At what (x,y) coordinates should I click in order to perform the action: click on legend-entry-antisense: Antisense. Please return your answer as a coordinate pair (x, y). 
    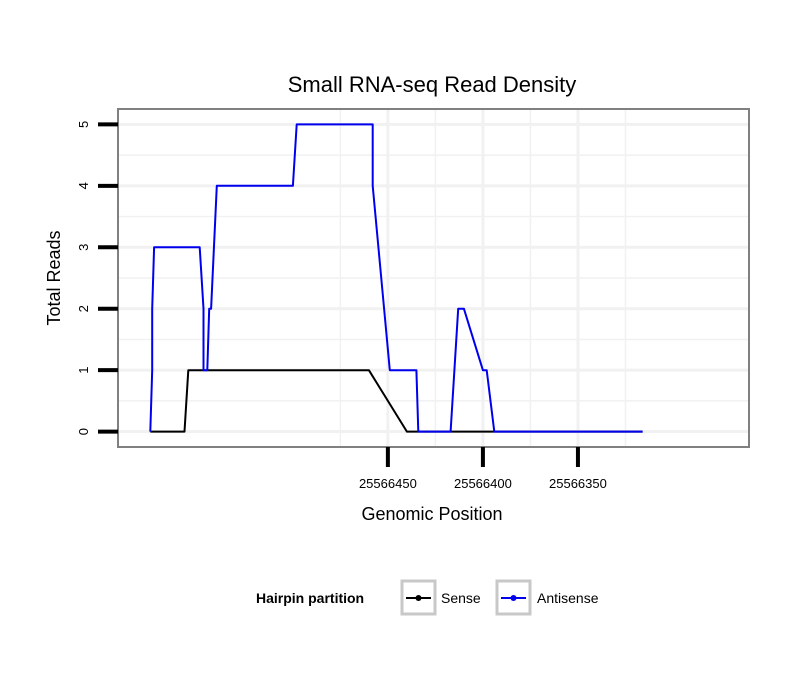
    Looking at the image, I should click on (547, 597).